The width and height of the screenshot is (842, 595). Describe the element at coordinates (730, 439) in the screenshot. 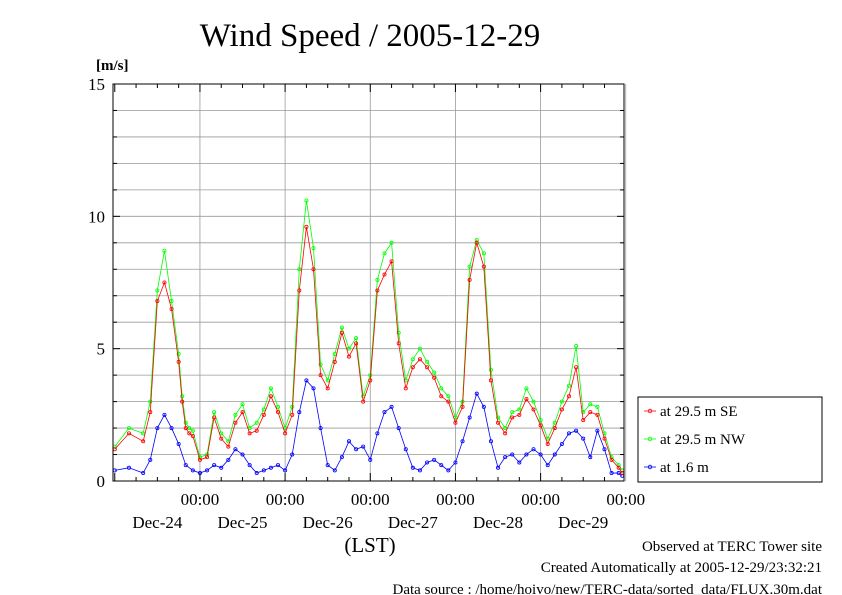

I see `legend-box` at that location.